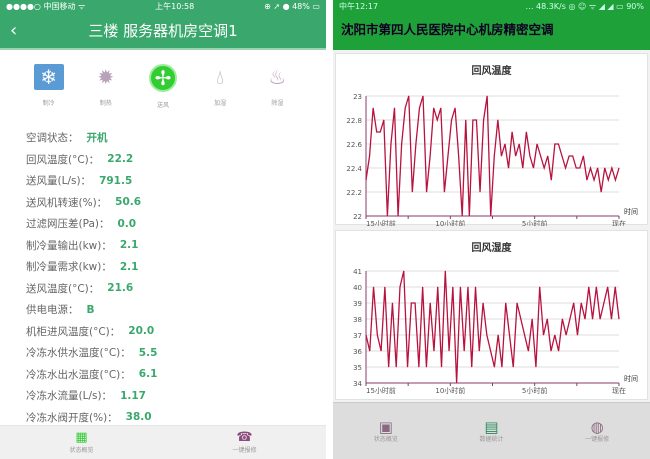 This screenshot has width=650, height=459. Describe the element at coordinates (597, 431) in the screenshot. I see `nav-report-repair: ◍ 一键报修` at that location.